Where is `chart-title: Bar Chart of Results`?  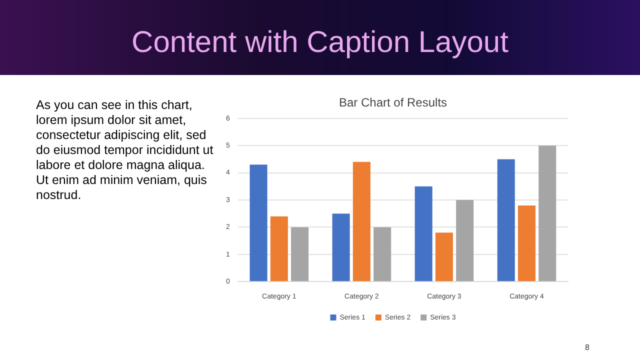
chart-title: Bar Chart of Results is located at coordinates (393, 103).